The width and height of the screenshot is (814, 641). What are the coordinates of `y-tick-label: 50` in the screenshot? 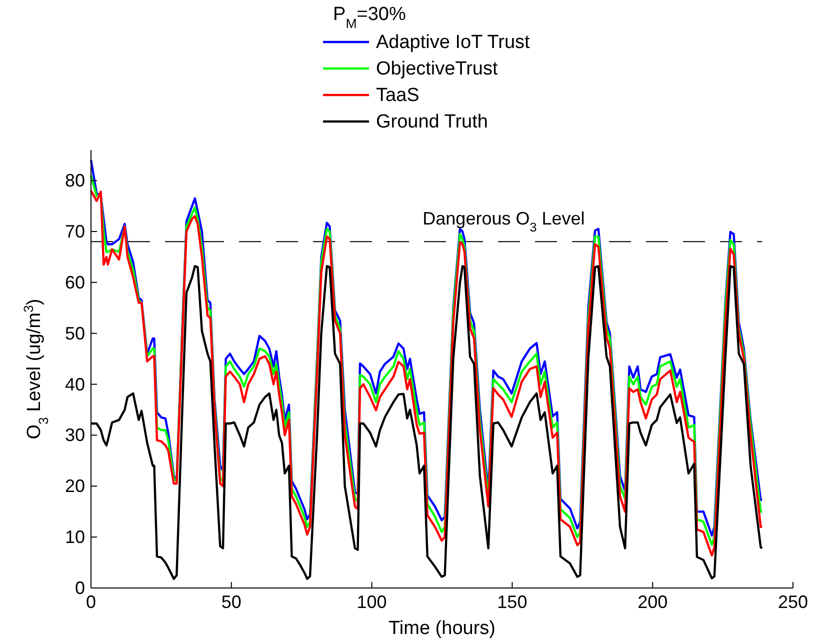 It's located at (74, 333).